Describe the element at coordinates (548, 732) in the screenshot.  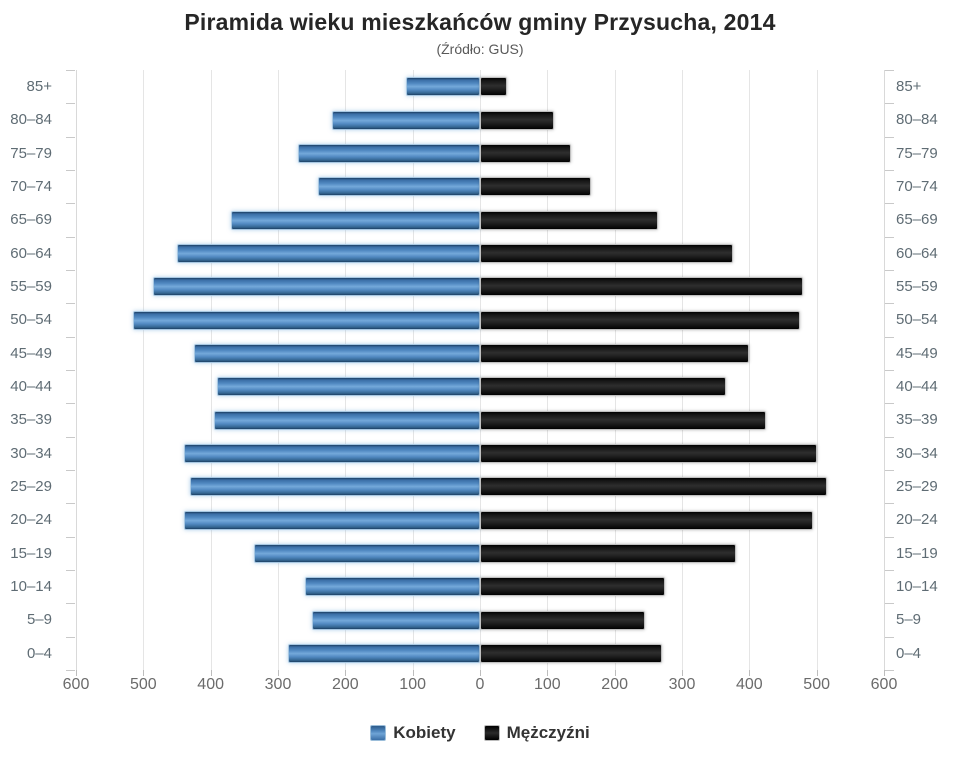
I see `legend-label: Mężczyźni` at that location.